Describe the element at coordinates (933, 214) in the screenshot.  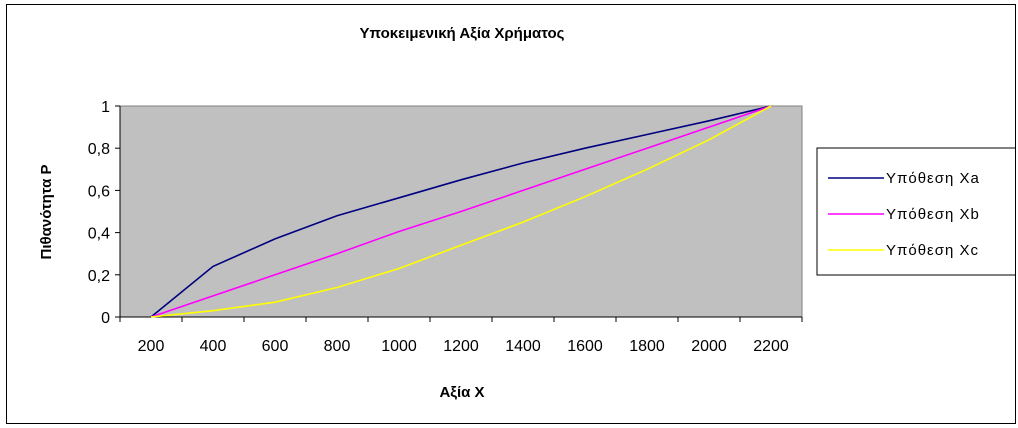
I see `legend-label-2: Υπόθεση Xb` at that location.